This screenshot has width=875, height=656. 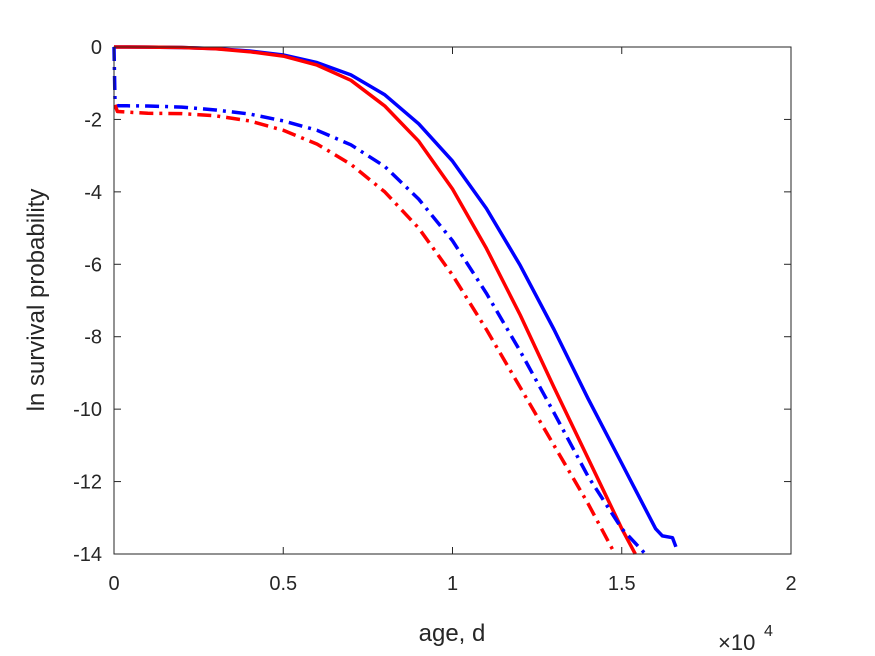 What do you see at coordinates (36, 300) in the screenshot?
I see `y-axis-label: ln survival probability` at bounding box center [36, 300].